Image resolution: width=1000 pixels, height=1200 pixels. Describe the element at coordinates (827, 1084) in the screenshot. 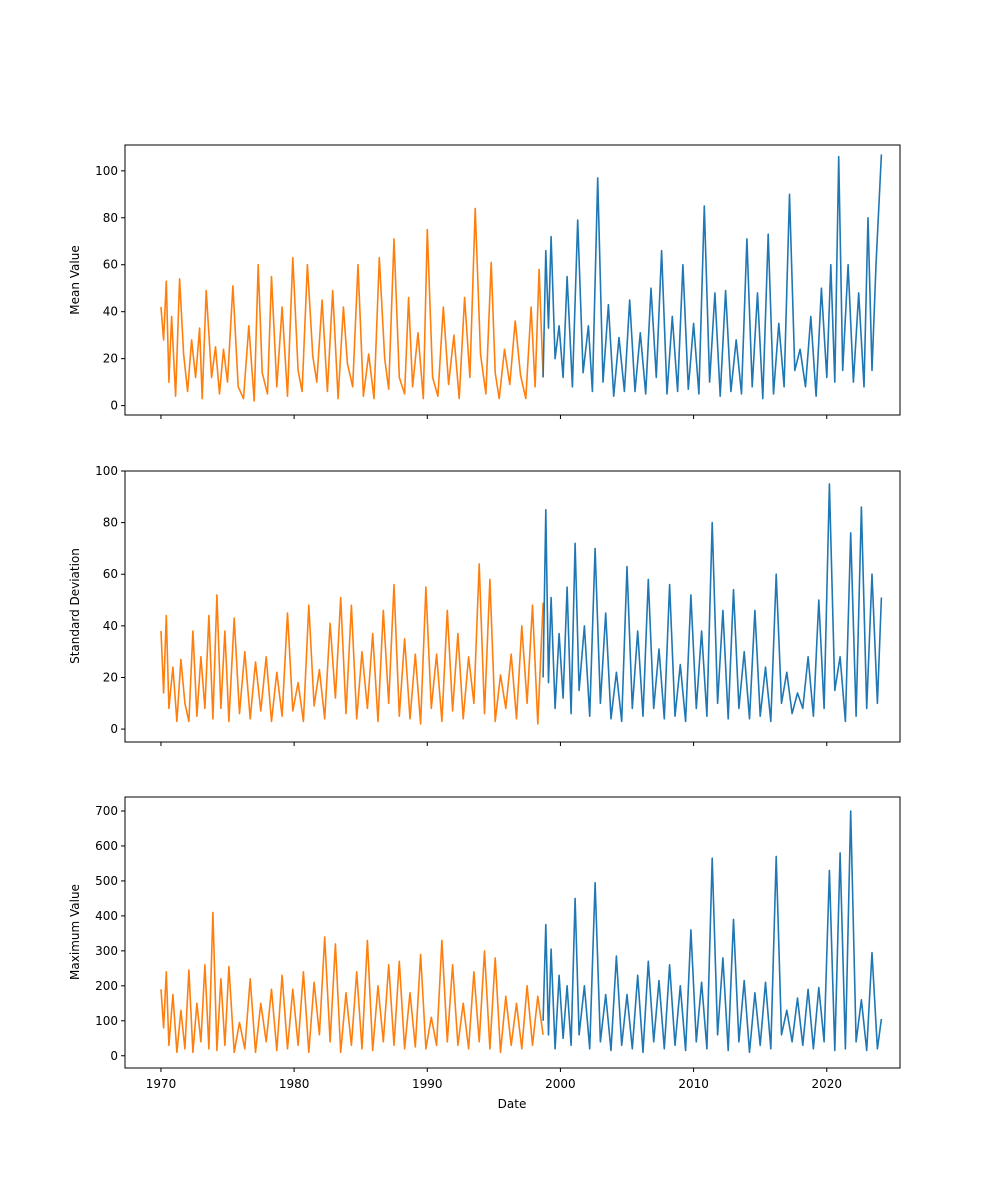

I see `x-tick-label: 2020` at that location.